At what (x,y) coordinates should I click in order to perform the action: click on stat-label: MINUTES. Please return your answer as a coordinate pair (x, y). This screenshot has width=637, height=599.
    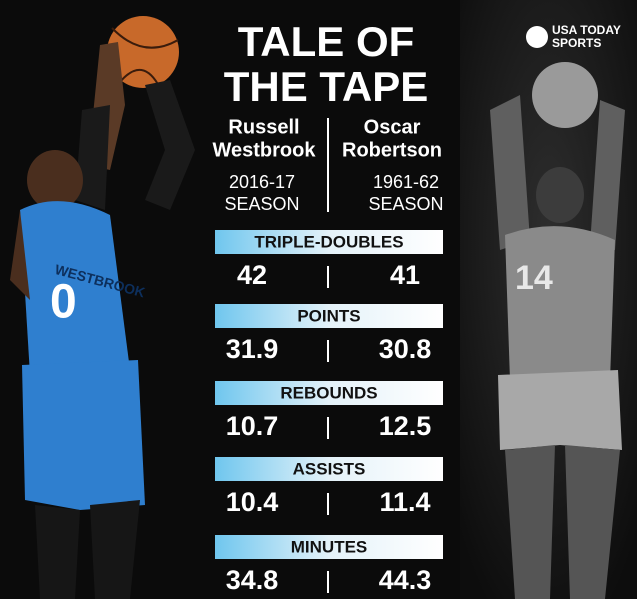
    Looking at the image, I should click on (329, 546).